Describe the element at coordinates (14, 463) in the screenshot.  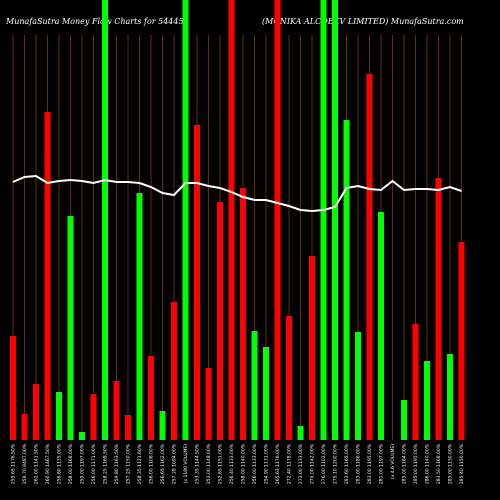
I see `x-tick-label: 255.65 1176.50%` at that location.